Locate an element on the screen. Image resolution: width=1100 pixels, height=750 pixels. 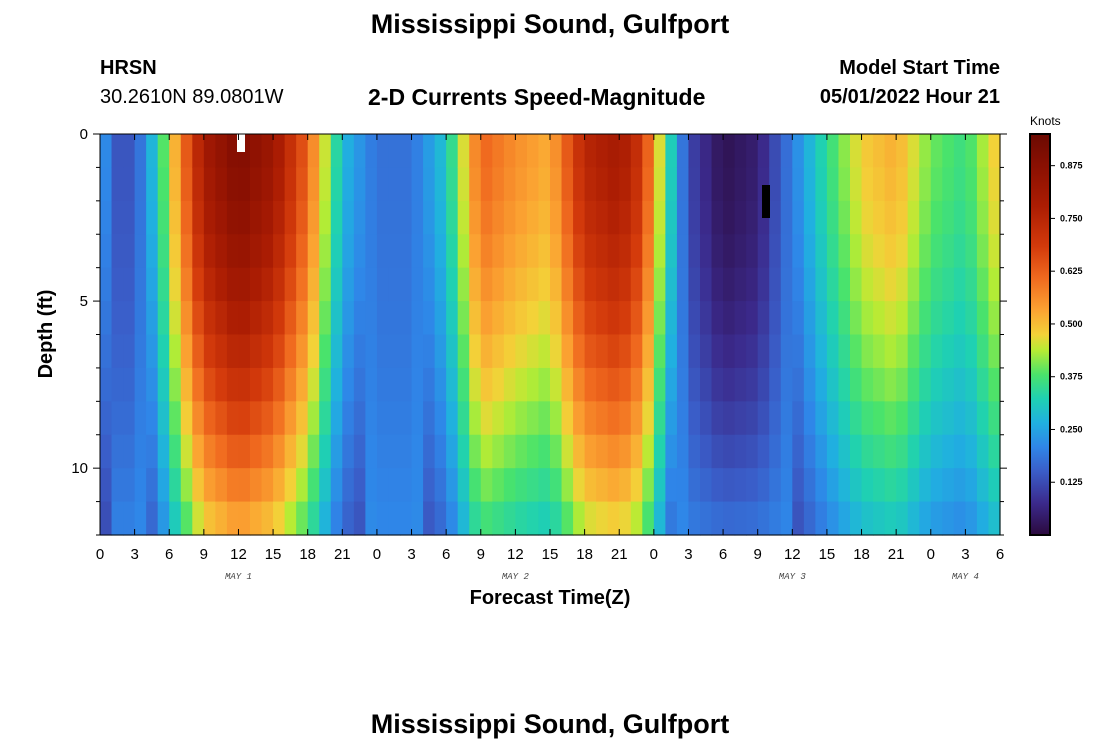
x-tick-label: 0 is located at coordinates (931, 554).